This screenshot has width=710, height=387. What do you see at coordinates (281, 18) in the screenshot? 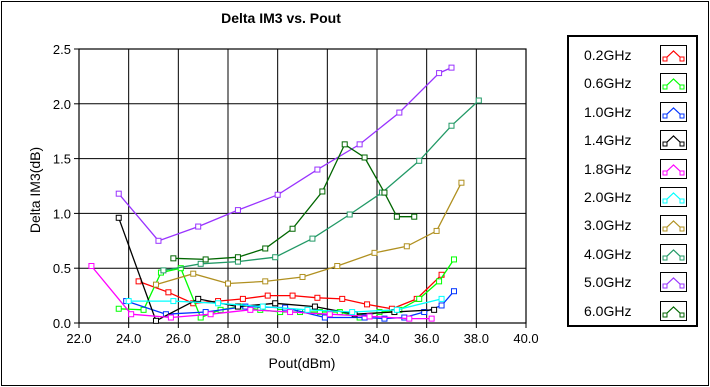
I see `chart-title: Delta IM3 vs. Pout` at bounding box center [281, 18].